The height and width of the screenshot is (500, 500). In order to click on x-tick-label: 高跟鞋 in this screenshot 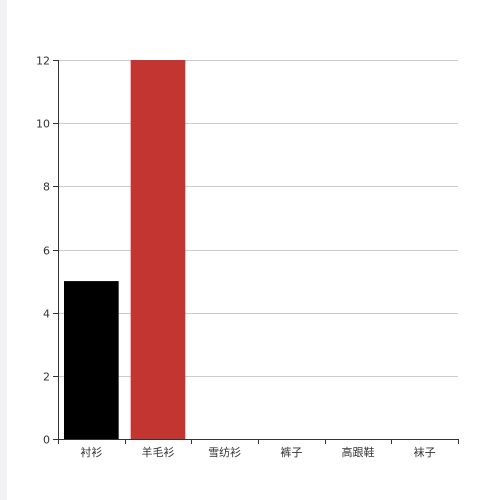, I will do `click(358, 452)`.